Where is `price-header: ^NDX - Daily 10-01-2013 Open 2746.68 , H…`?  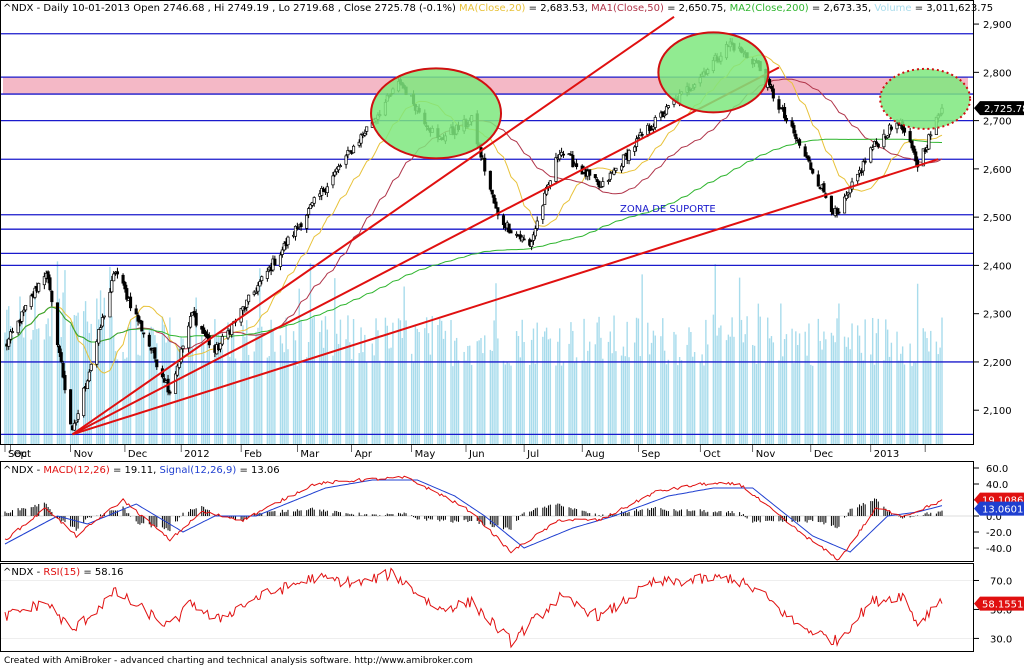 price-header: ^NDX - Daily 10-01-2013 Open 2746.68 , H… is located at coordinates (498, 8).